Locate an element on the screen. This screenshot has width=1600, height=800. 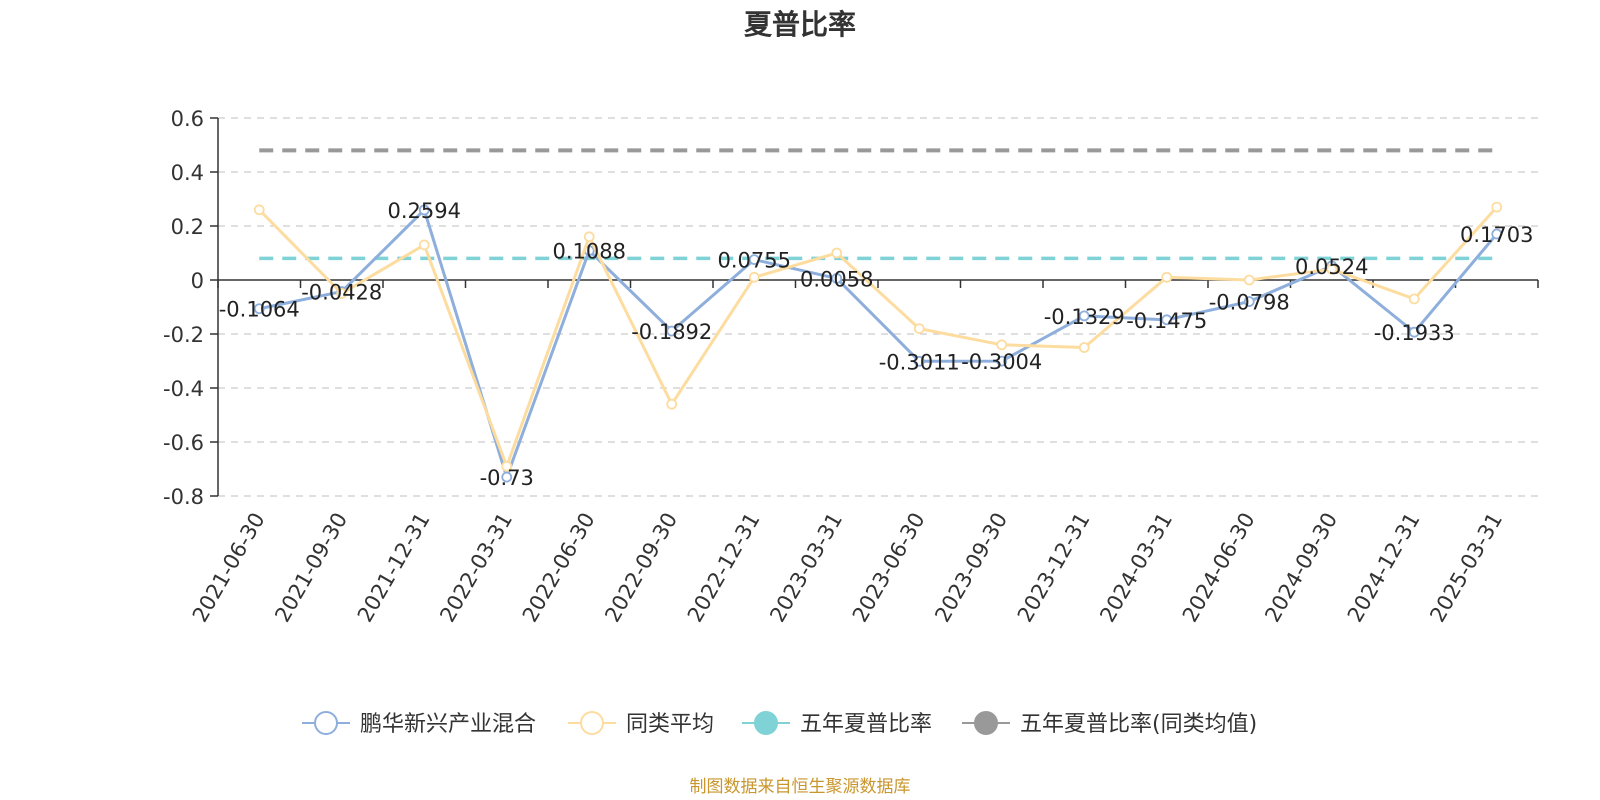
data-label: -0.1329 is located at coordinates (1084, 317).